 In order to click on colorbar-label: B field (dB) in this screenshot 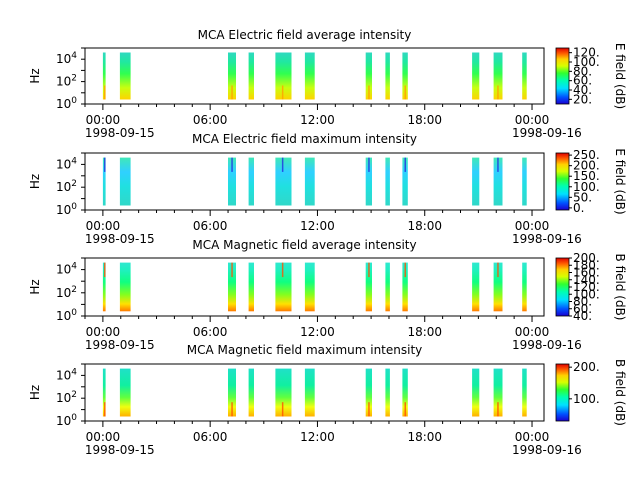, I will do `click(620, 392)`.